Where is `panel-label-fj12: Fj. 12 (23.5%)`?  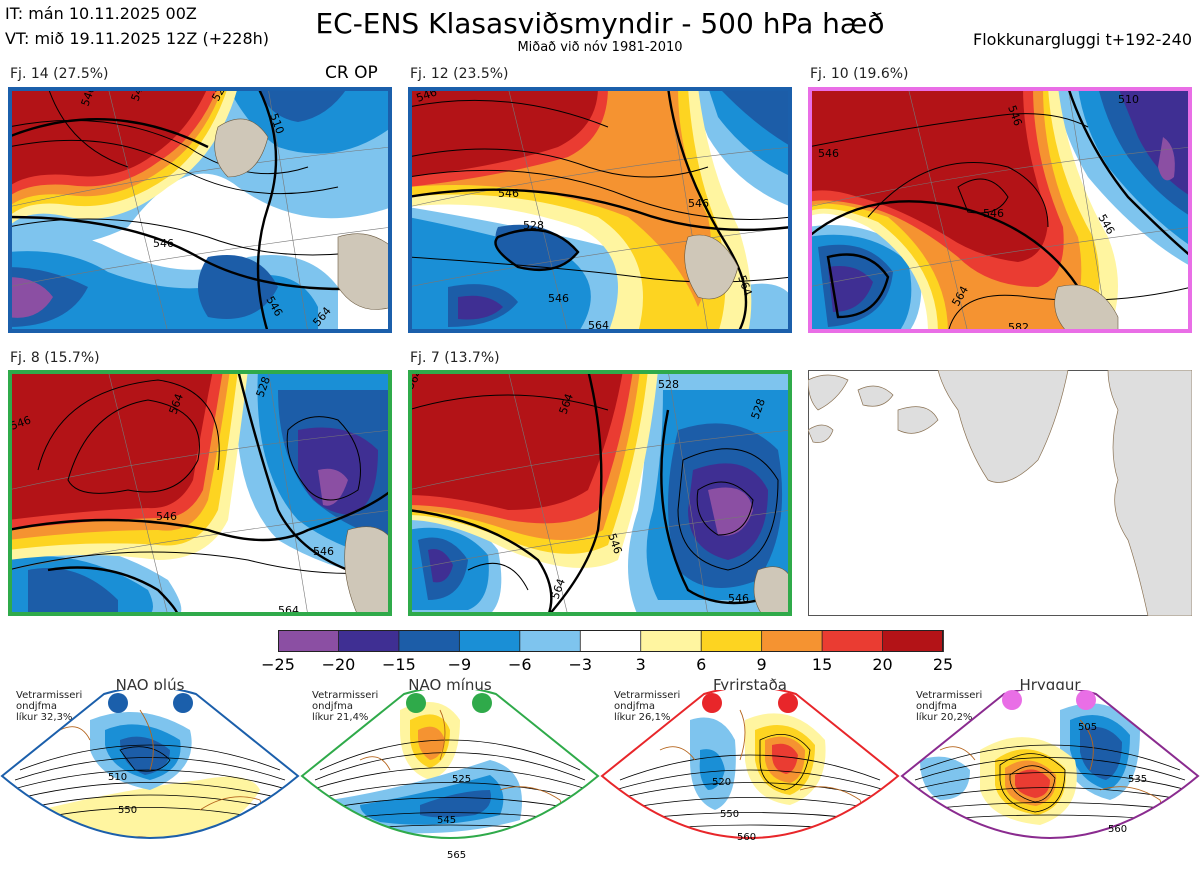
panel-label-fj12: Fj. 12 (23.5%) is located at coordinates (459, 74).